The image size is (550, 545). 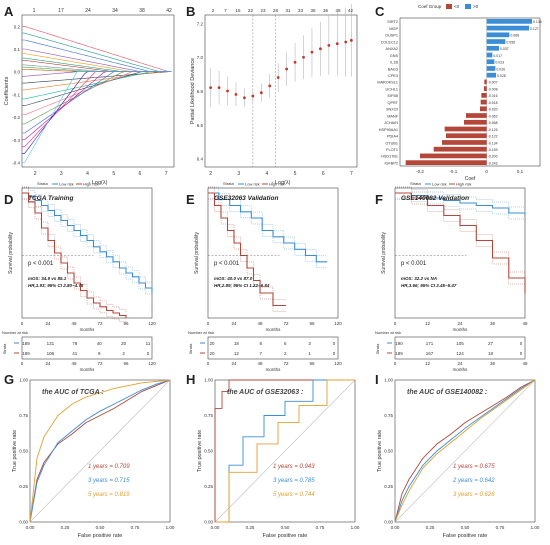 I want to click on risk-x-tick: 12, so click(x=428, y=363).